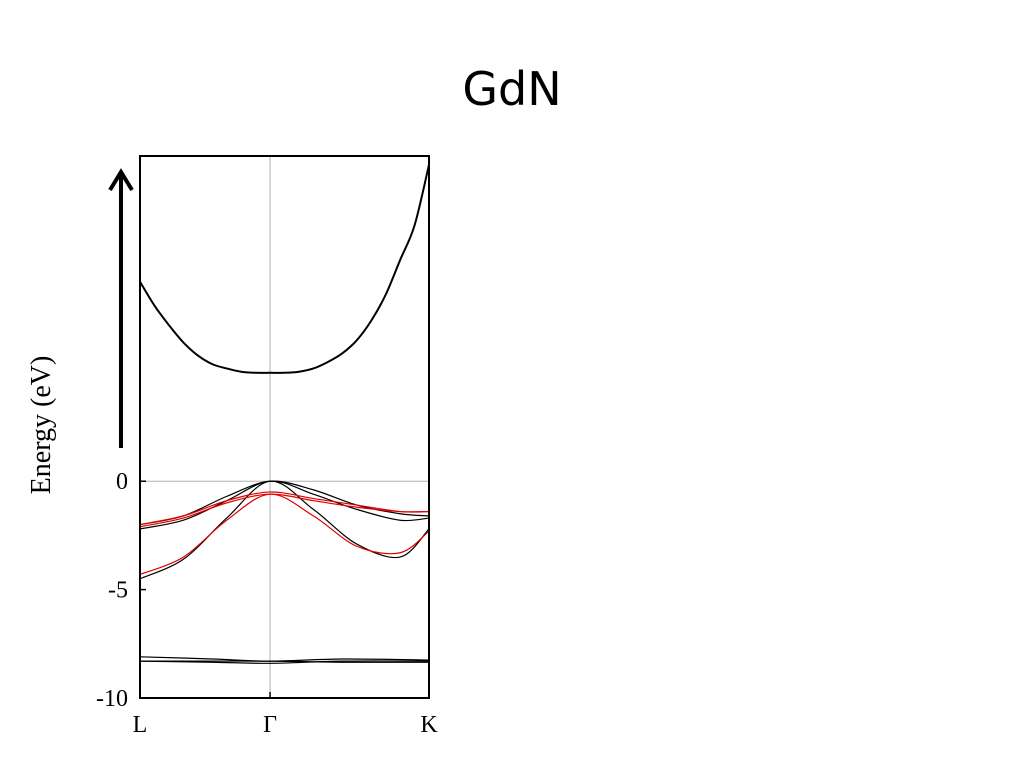 The width and height of the screenshot is (1024, 768). Describe the element at coordinates (112, 699) in the screenshot. I see `y-tick-label: -10` at that location.